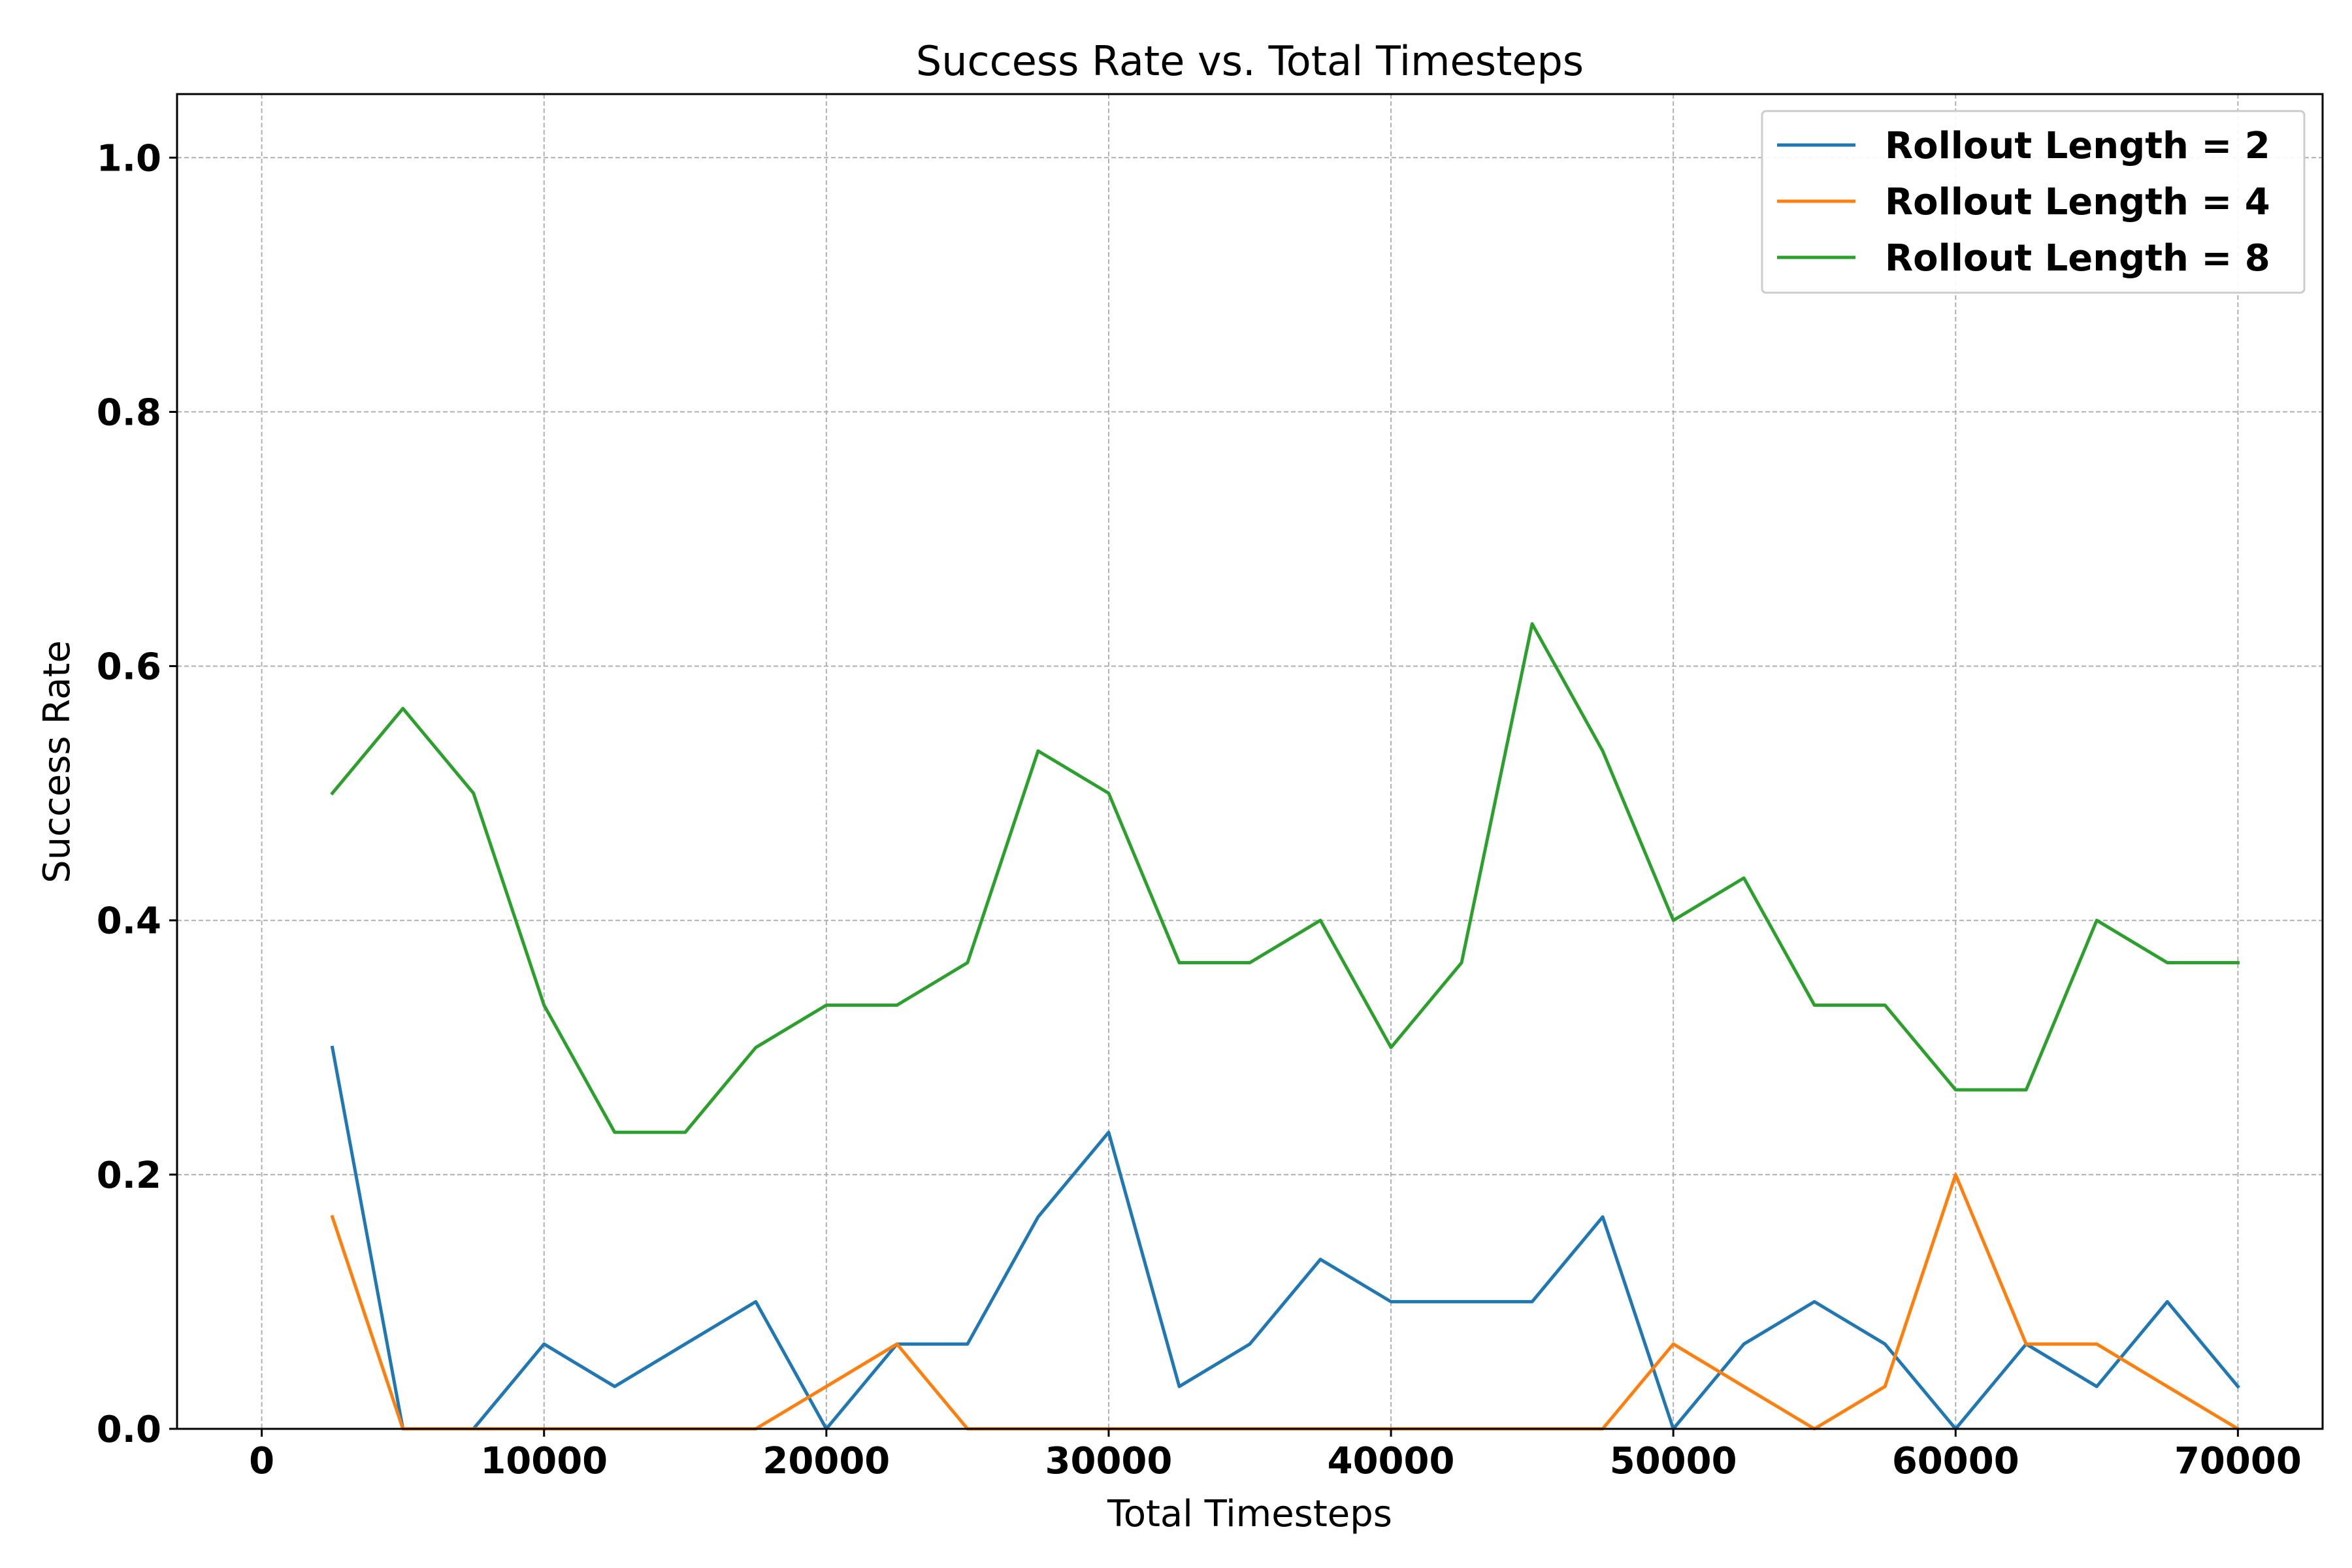 This screenshot has width=2352, height=1568. What do you see at coordinates (1109, 1461) in the screenshot?
I see `x-tick-label: 30000` at bounding box center [1109, 1461].